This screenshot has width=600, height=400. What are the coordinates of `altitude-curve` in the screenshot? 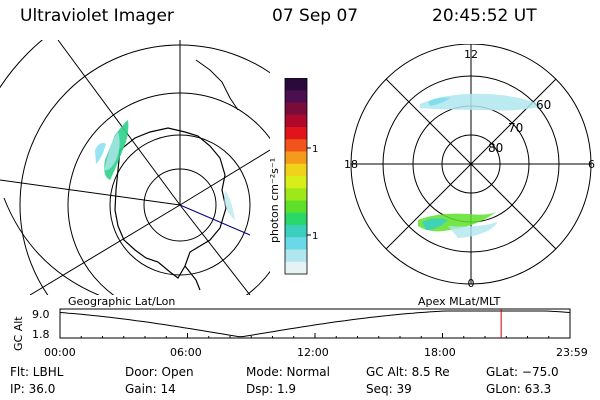 It's located at (315, 324).